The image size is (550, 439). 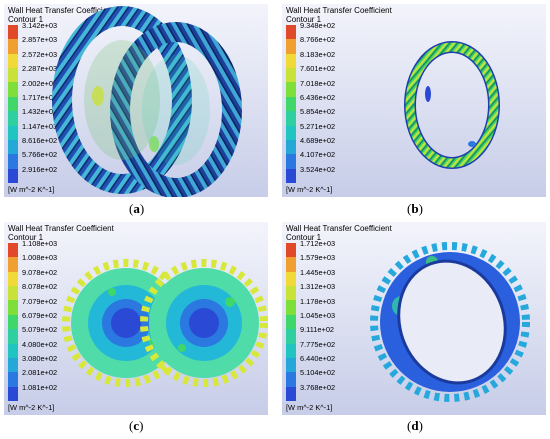 I want to click on legend-tick: 2.857e+03, so click(x=40, y=39).